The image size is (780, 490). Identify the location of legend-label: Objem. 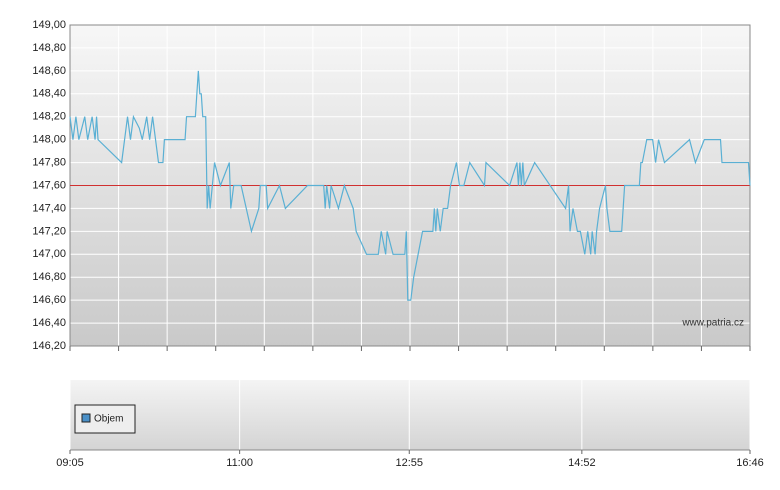
(108, 419).